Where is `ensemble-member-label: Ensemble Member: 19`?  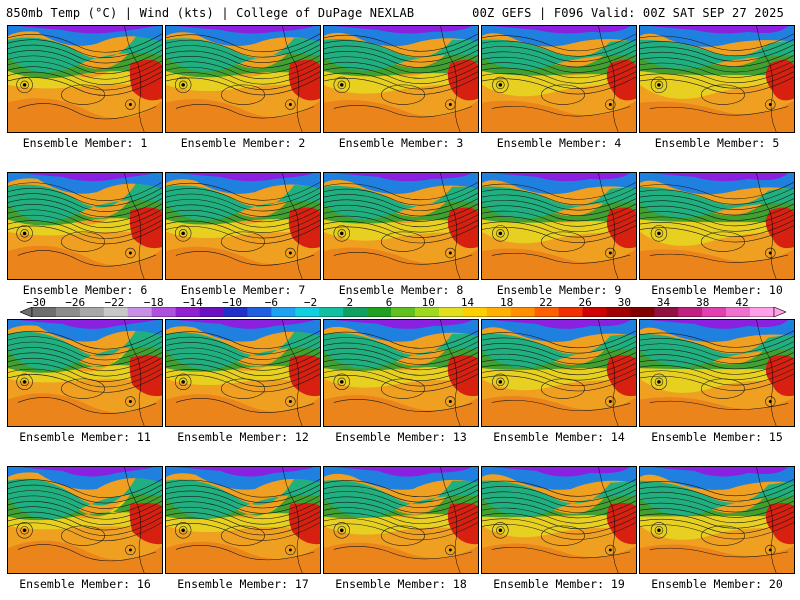
ensemble-member-label: Ensemble Member: 19 is located at coordinates (559, 584).